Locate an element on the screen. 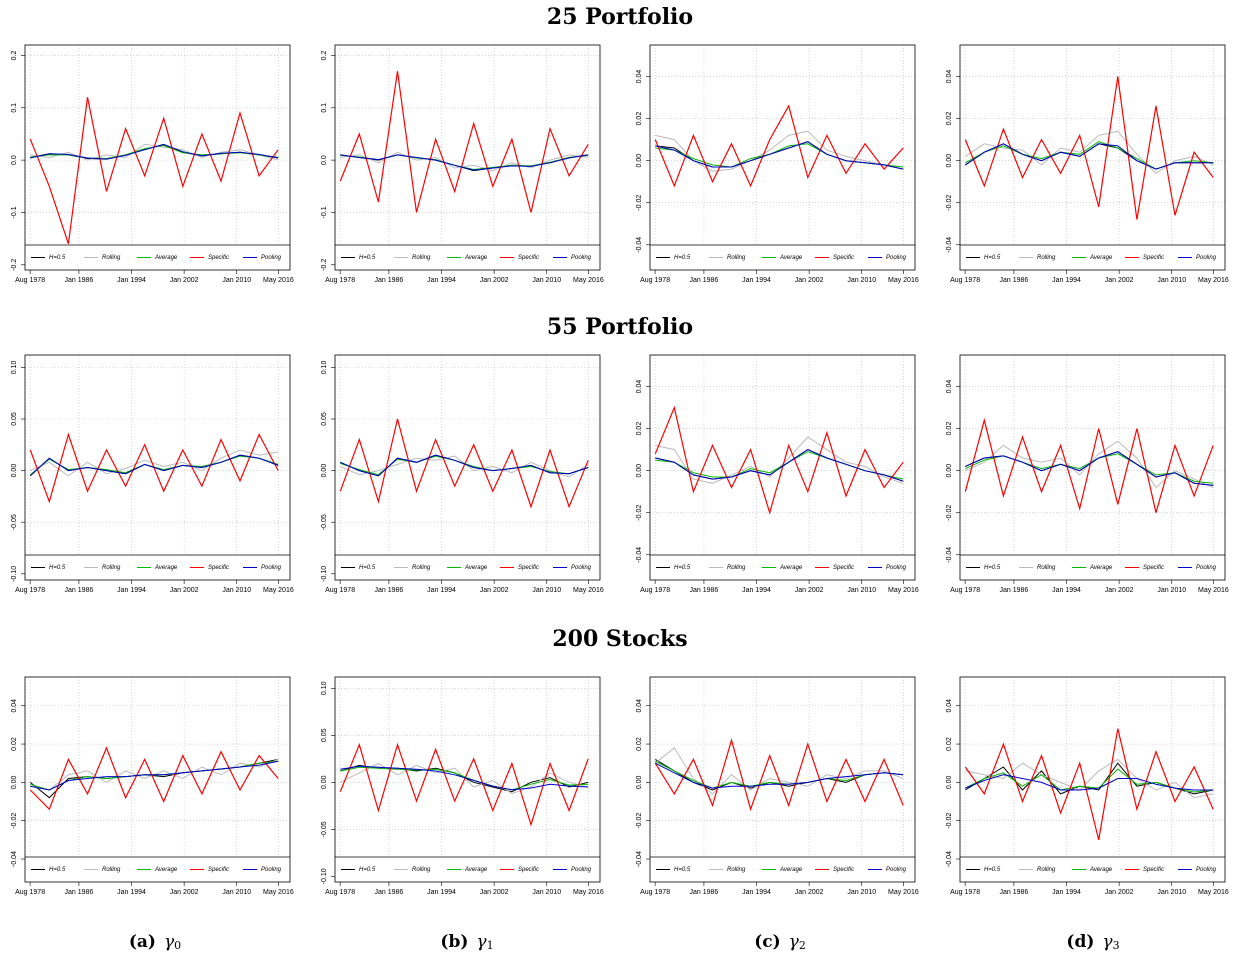 This screenshot has width=1241, height=962. caption-sub: 0 is located at coordinates (177, 945).